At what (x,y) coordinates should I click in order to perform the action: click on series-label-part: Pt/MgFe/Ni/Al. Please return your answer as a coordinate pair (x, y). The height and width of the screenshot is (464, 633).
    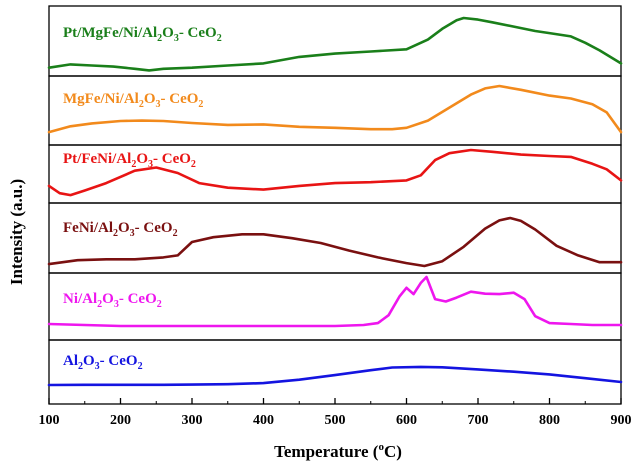
    Looking at the image, I should click on (110, 33).